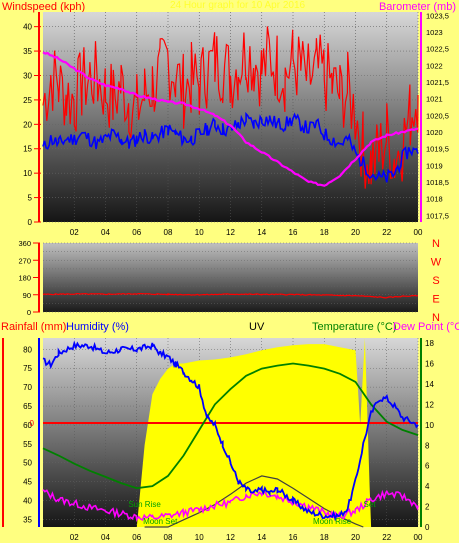 This screenshot has width=459, height=543. I want to click on humidity-tick-label: 35, so click(27, 519).